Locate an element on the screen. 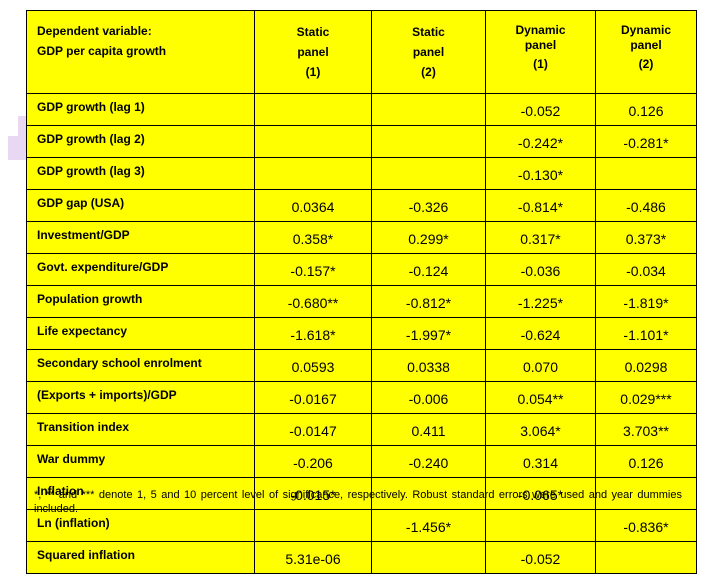 Image resolution: width=720 pixels, height=574 pixels. coefficient-cell: -1.225* is located at coordinates (540, 301).